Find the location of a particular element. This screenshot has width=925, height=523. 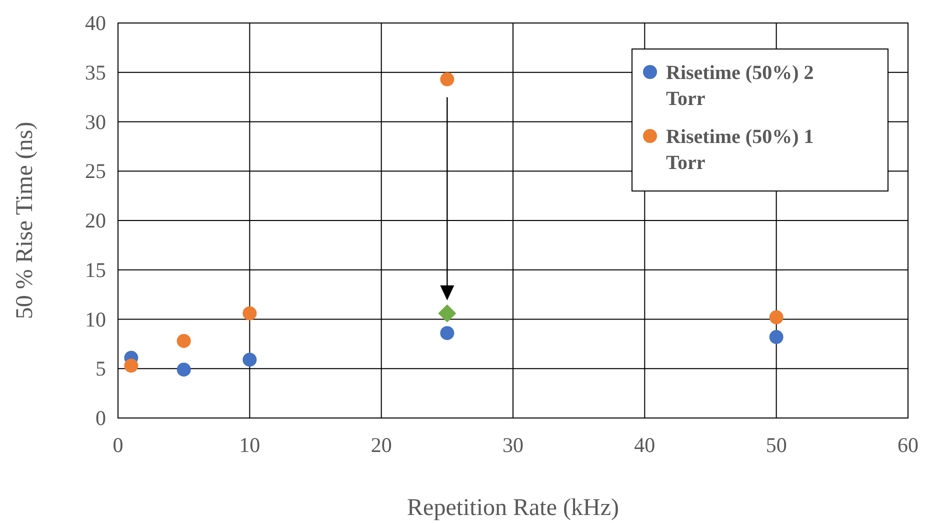

y-tick-label: 10 is located at coordinates (95, 319).